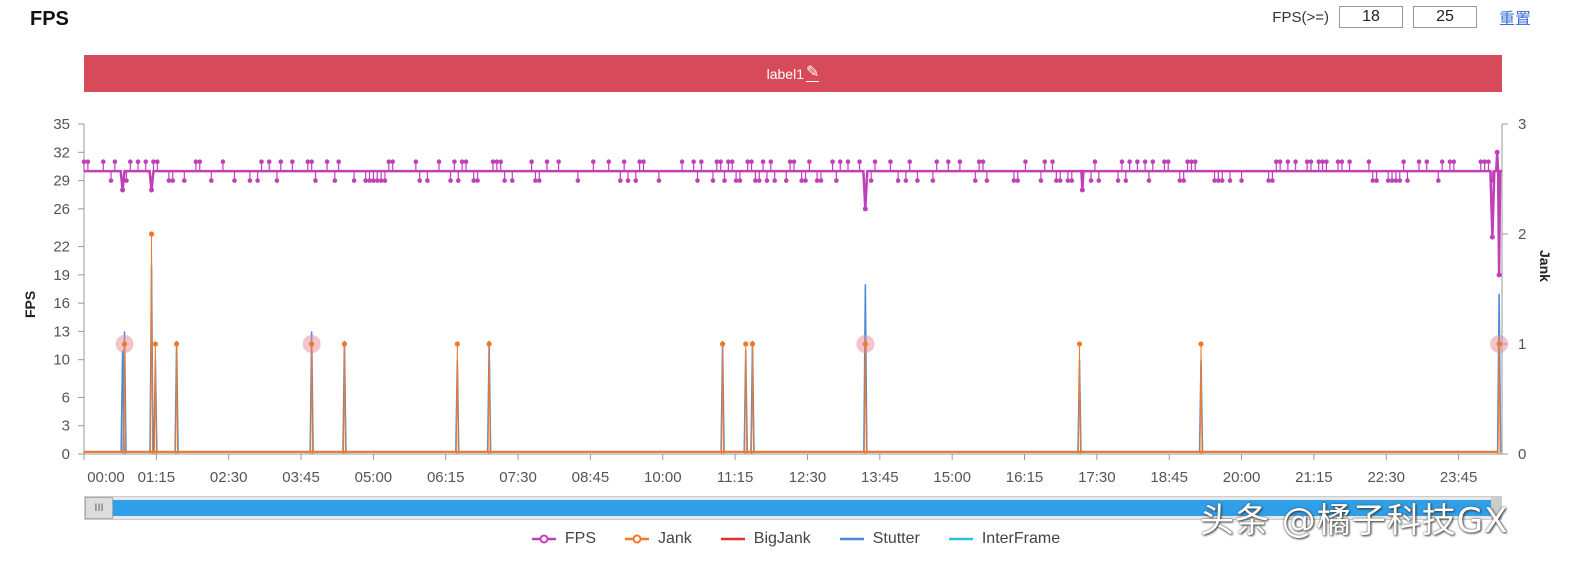 The image size is (1591, 561). What do you see at coordinates (1354, 521) in the screenshot?
I see `watermark: 头条 @橘子科技GX` at bounding box center [1354, 521].